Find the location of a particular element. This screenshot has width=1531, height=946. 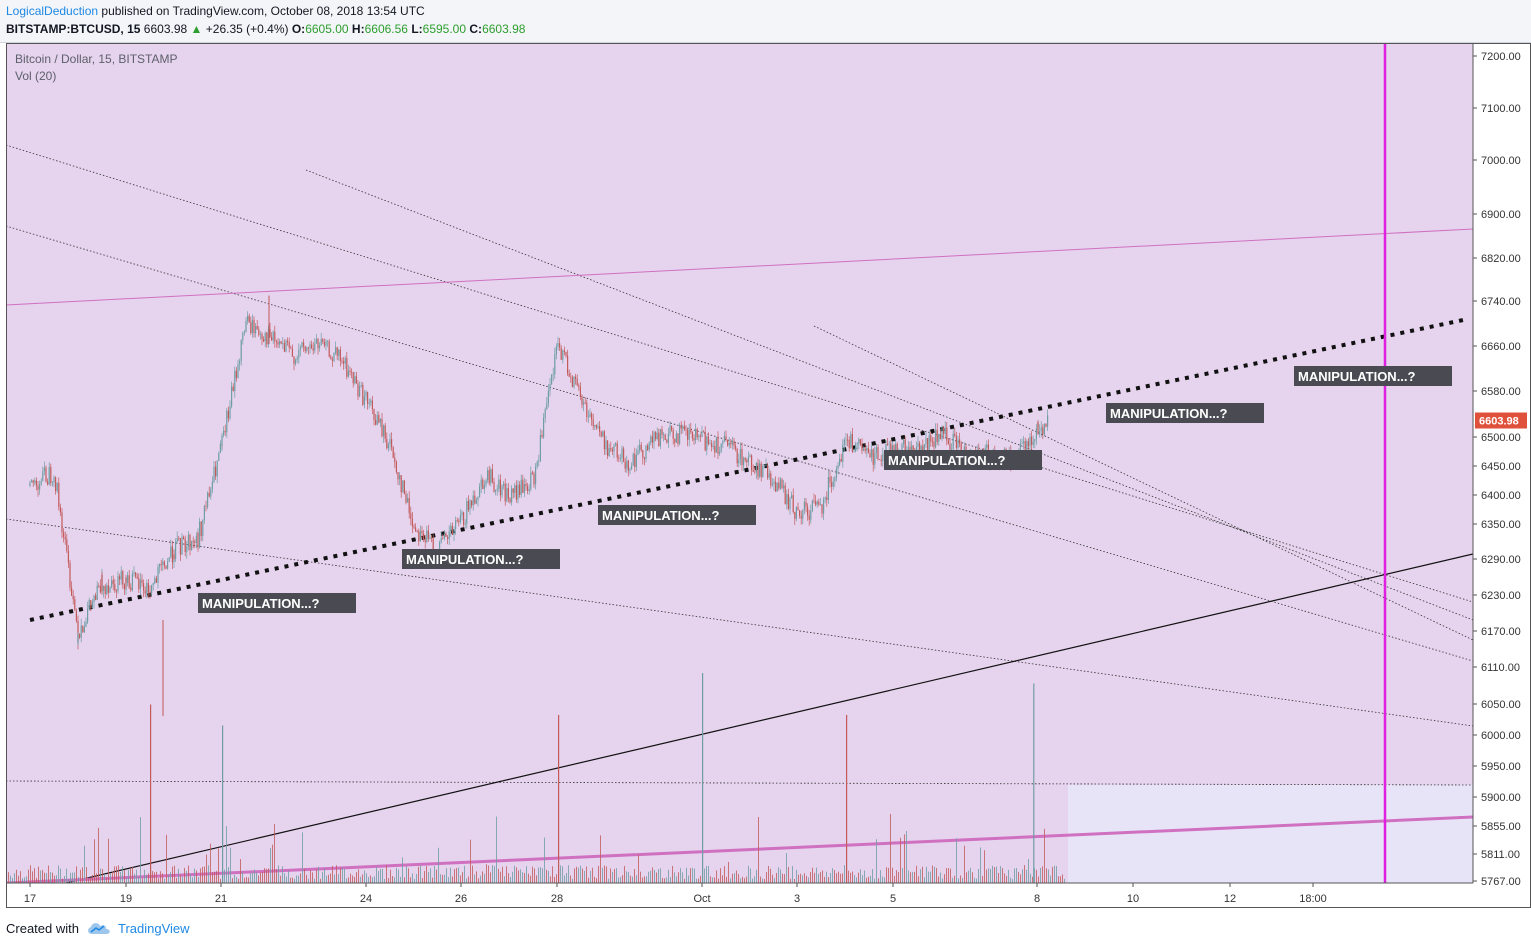

tradingview-brand-link: TradingView is located at coordinates (154, 928).